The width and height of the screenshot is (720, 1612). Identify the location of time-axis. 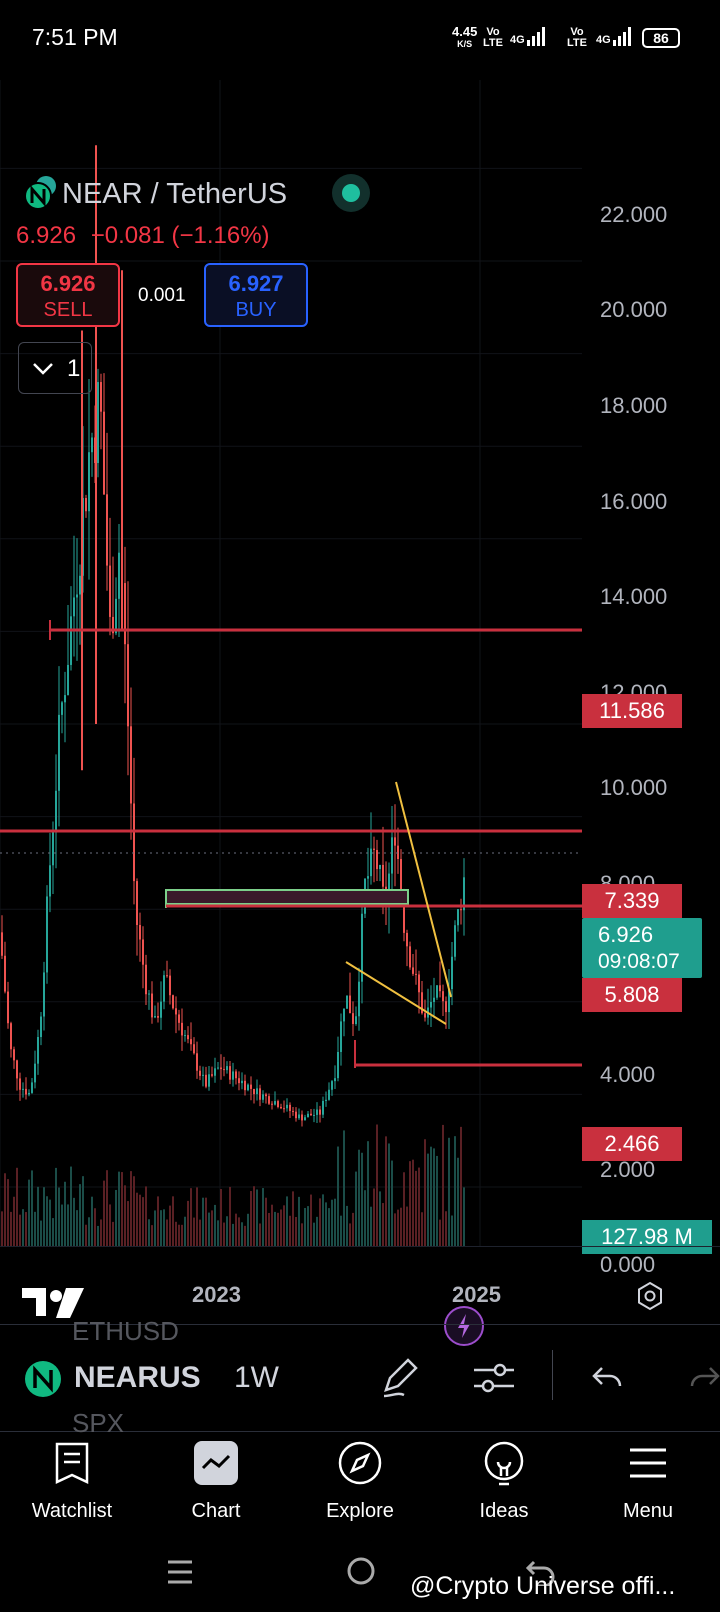
(360, 1285).